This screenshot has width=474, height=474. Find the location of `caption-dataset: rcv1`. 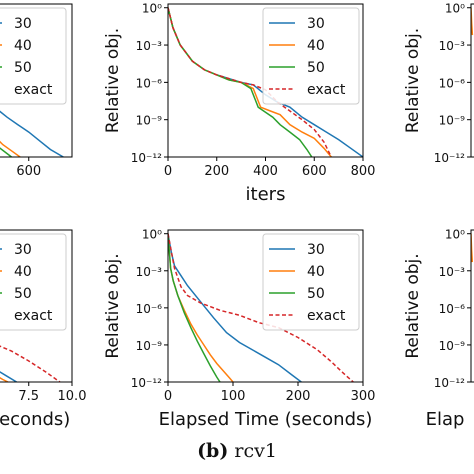

caption-dataset: rcv1 is located at coordinates (255, 451).